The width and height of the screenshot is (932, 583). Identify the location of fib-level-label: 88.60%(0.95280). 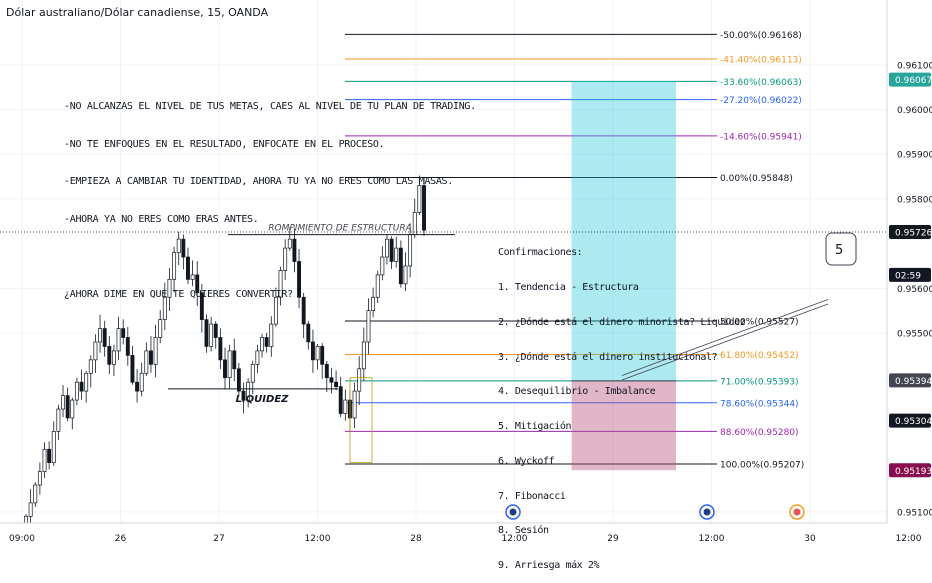
(759, 433).